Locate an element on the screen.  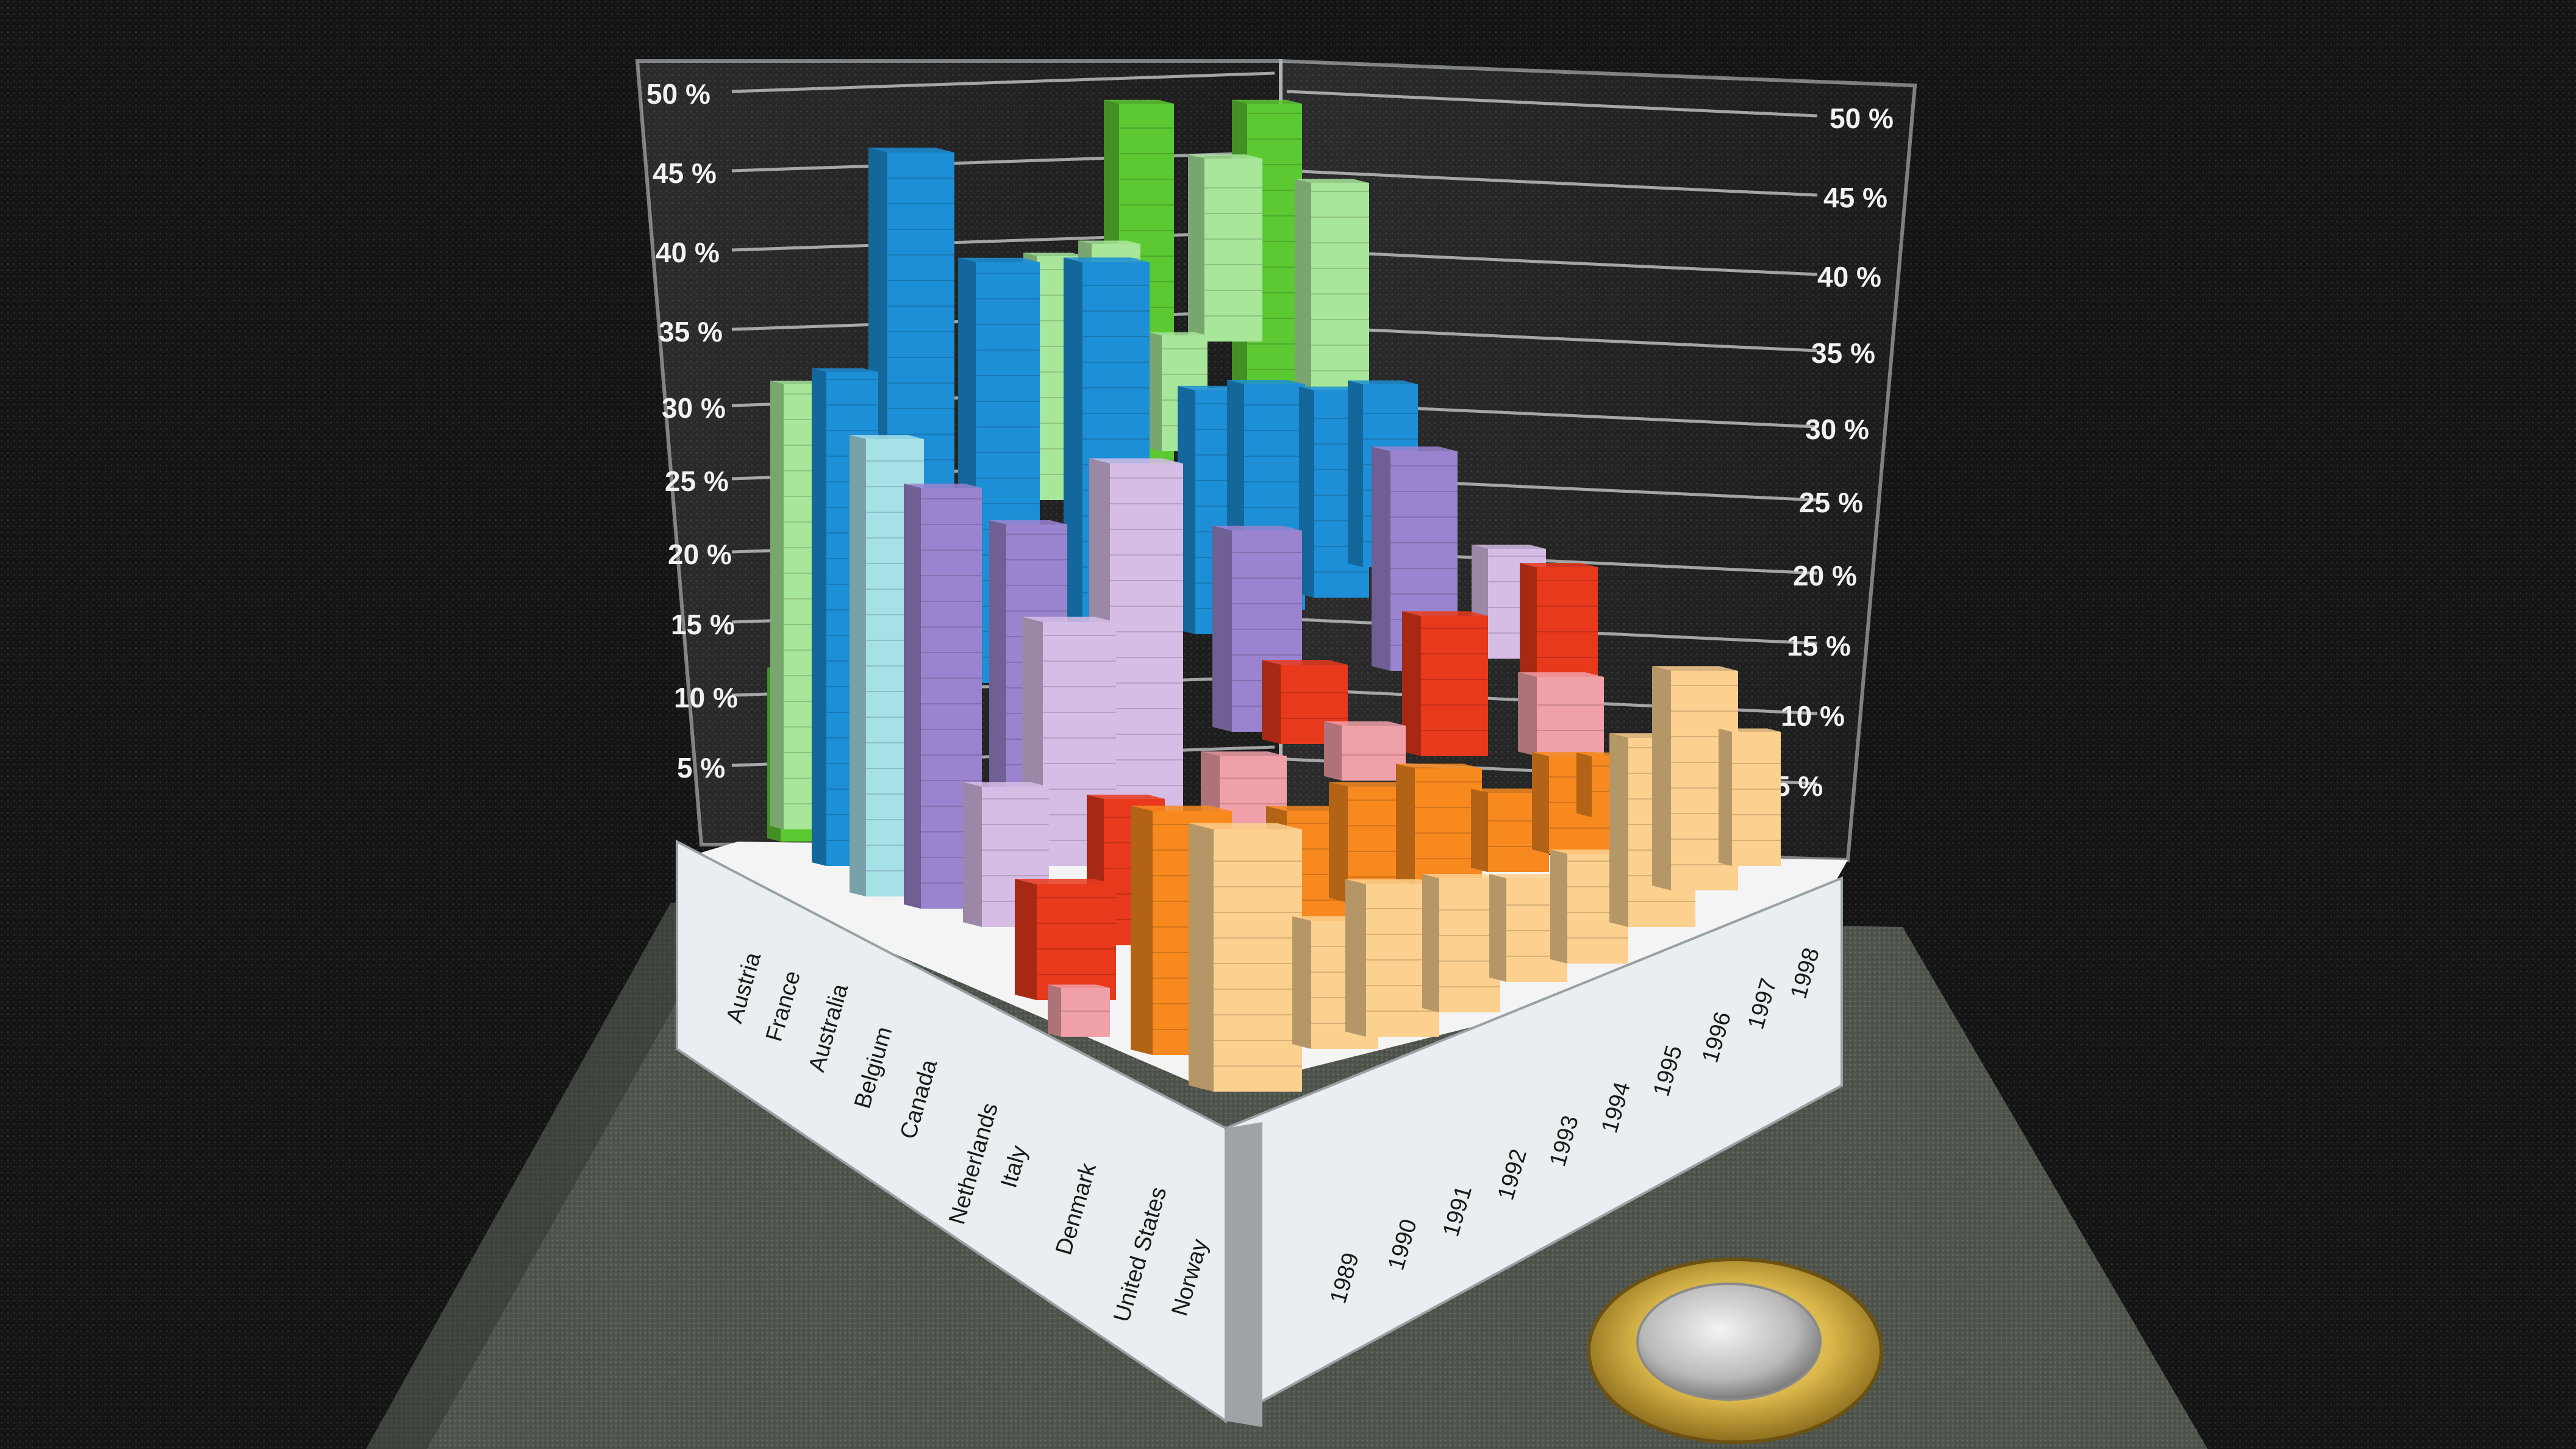
tick-label-left: 45 % is located at coordinates (685, 173).